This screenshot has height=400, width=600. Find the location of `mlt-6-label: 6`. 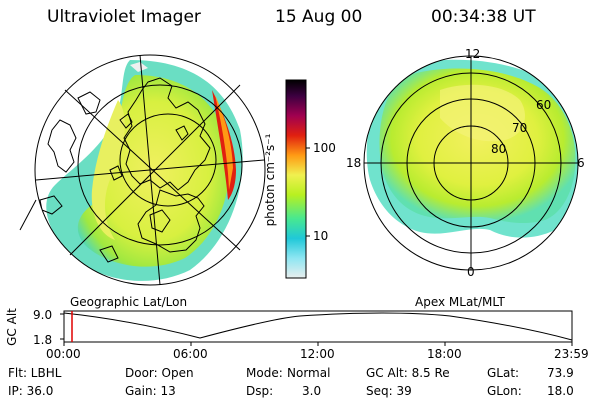

mlt-6-label: 6 is located at coordinates (581, 163).